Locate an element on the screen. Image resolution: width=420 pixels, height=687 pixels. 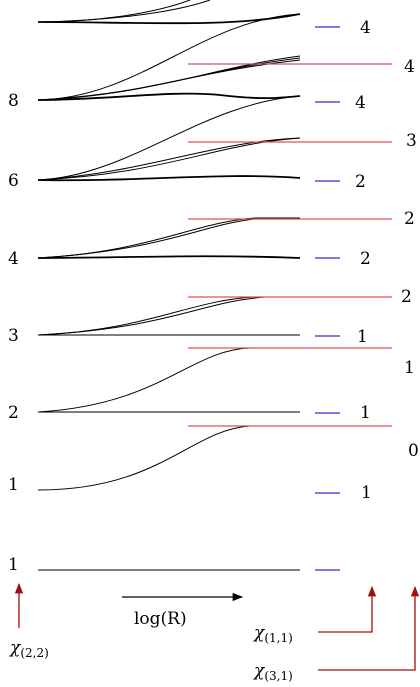
degeneracy-label: 6 is located at coordinates (13, 181).